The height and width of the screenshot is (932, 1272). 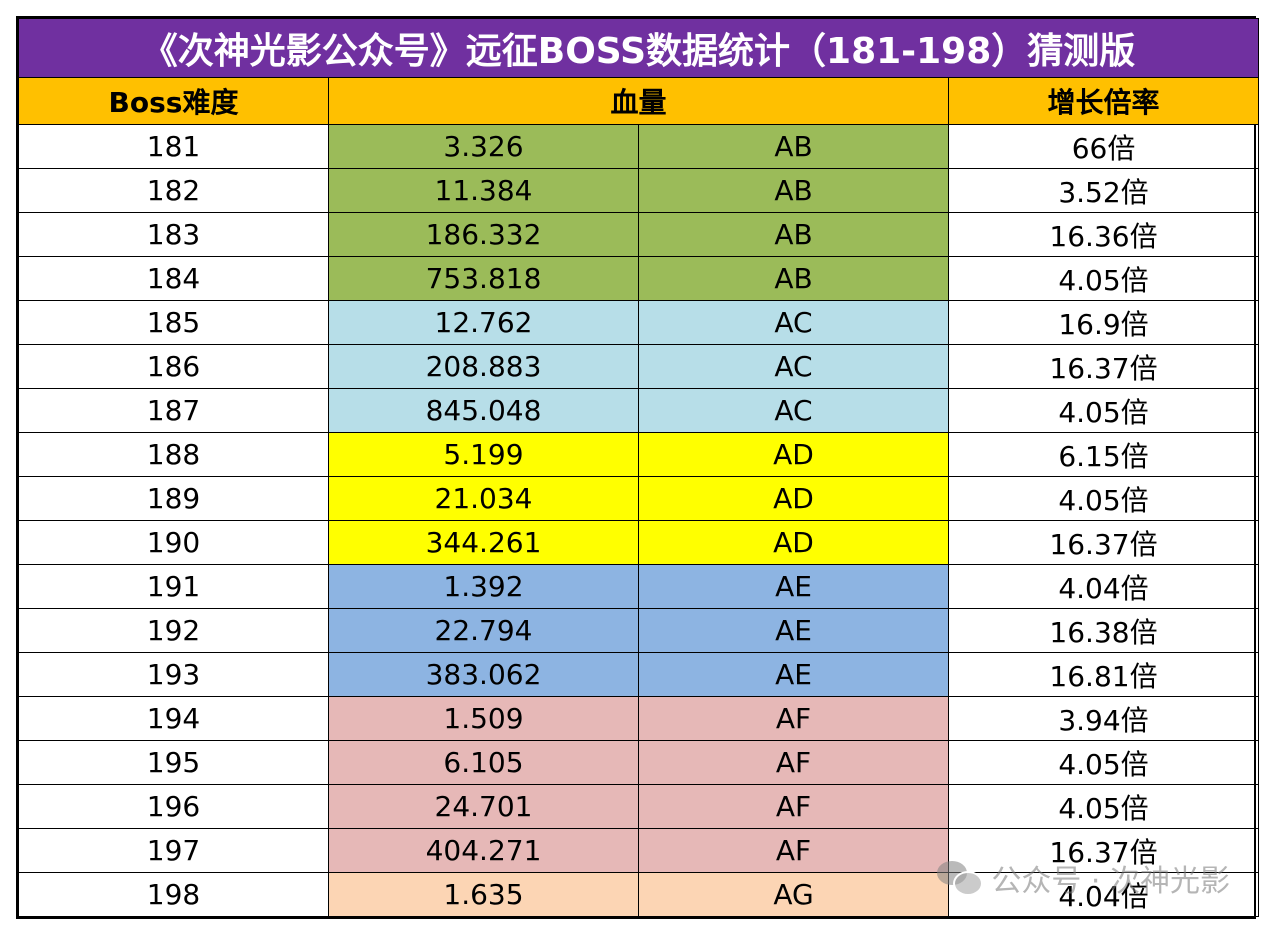 I want to click on cell-boss-level: 198, so click(x=173, y=894).